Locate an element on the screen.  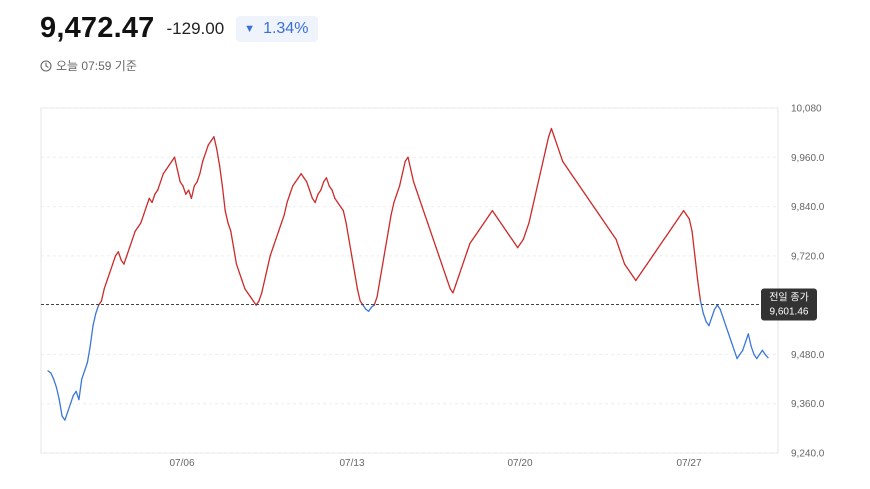
clock-icon is located at coordinates (46, 65).